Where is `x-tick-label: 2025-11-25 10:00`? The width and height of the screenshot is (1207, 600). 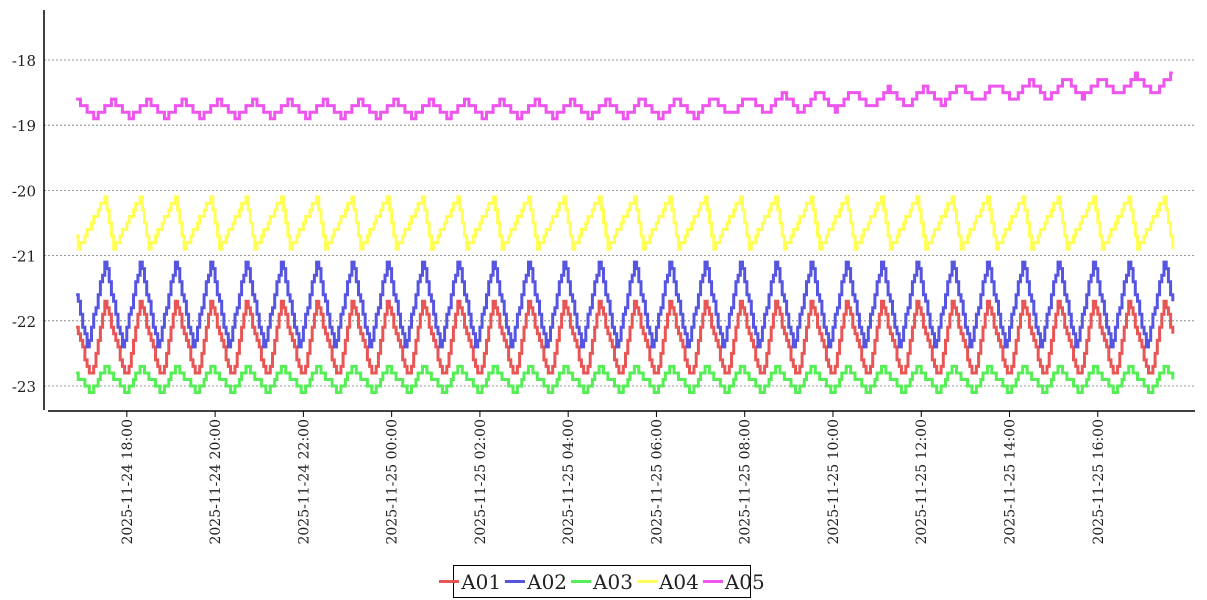
x-tick-label: 2025-11-25 10:00 is located at coordinates (834, 482).